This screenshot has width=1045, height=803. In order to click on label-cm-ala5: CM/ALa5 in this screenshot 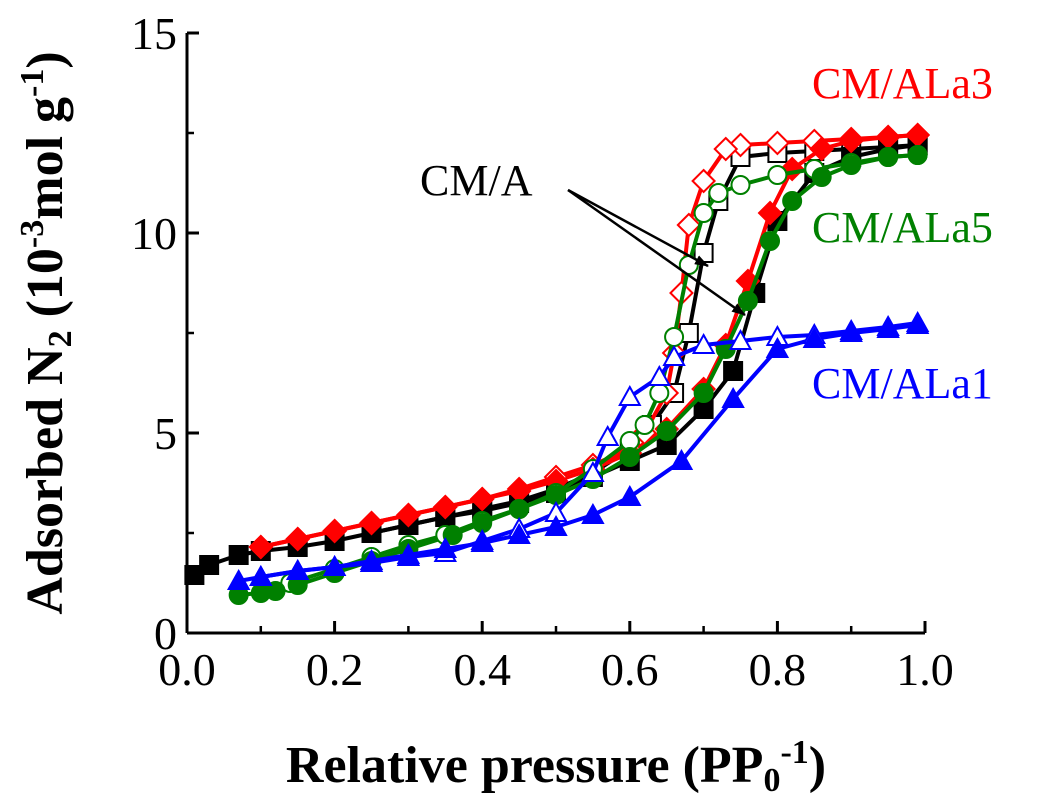, I will do `click(902, 227)`.